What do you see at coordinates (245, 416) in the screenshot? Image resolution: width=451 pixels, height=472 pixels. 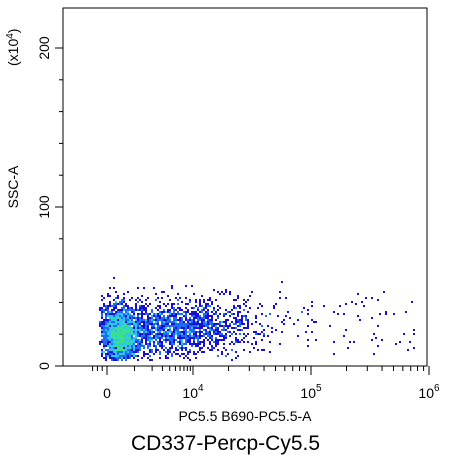 I see `x-axis-label: PC5.5 B690-PC5.5-A` at bounding box center [245, 416].